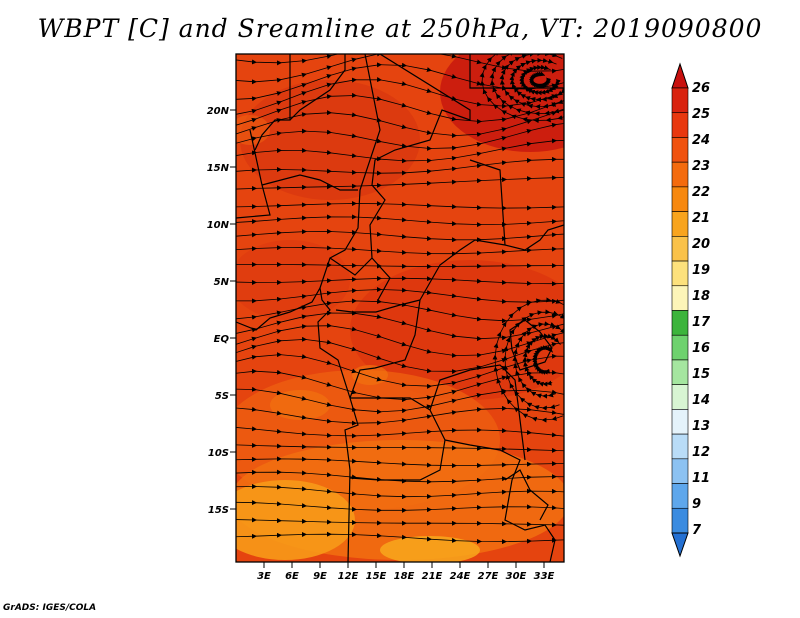 This screenshot has width=800, height=618. I want to click on lon-label: 12E, so click(348, 576).